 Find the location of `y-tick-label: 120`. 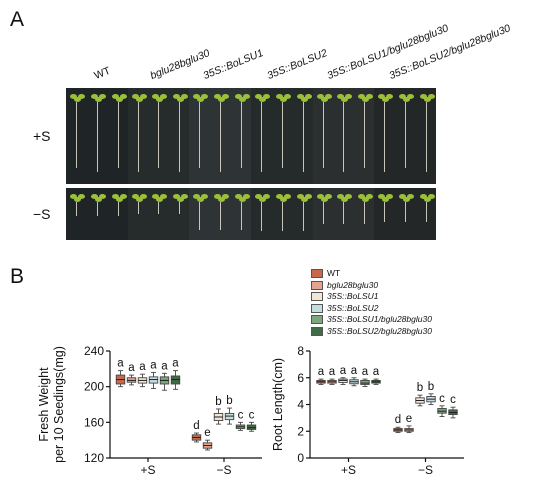

y-tick-label: 120 is located at coordinates (94, 458).